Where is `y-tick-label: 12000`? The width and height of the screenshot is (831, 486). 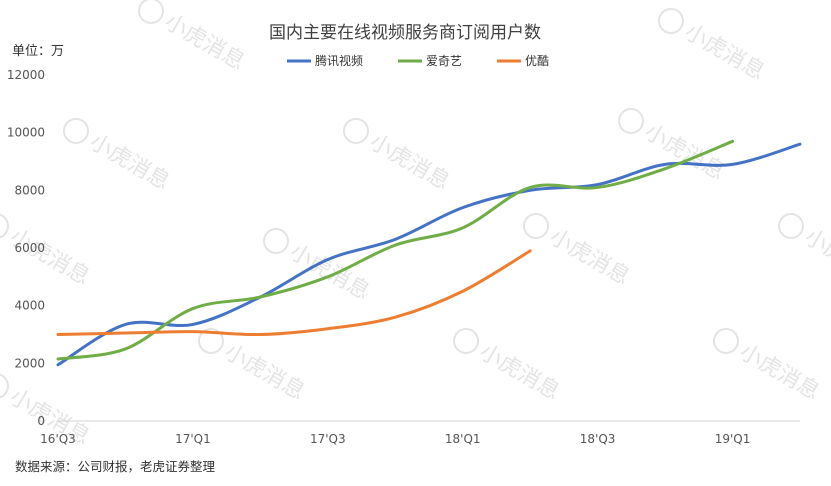
y-tick-label: 12000 is located at coordinates (26, 75).